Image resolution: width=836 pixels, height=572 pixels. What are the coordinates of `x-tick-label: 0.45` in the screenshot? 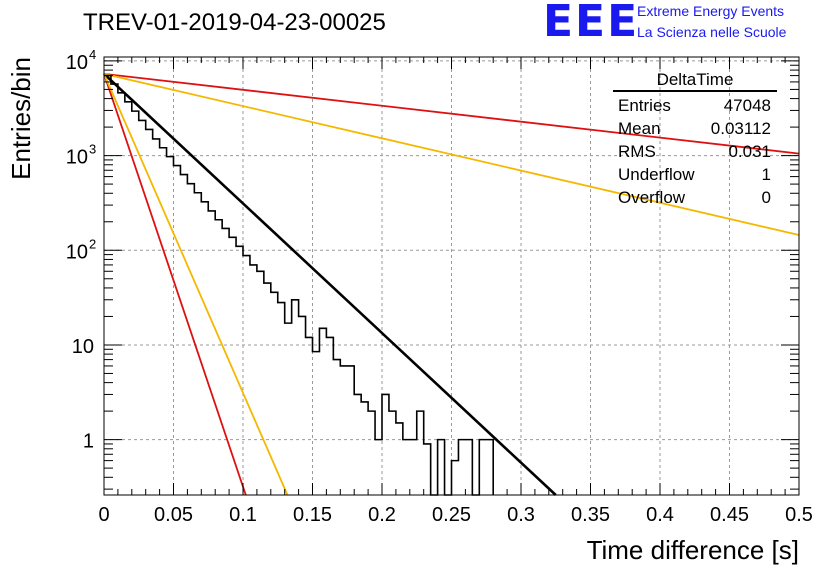 It's located at (729, 515).